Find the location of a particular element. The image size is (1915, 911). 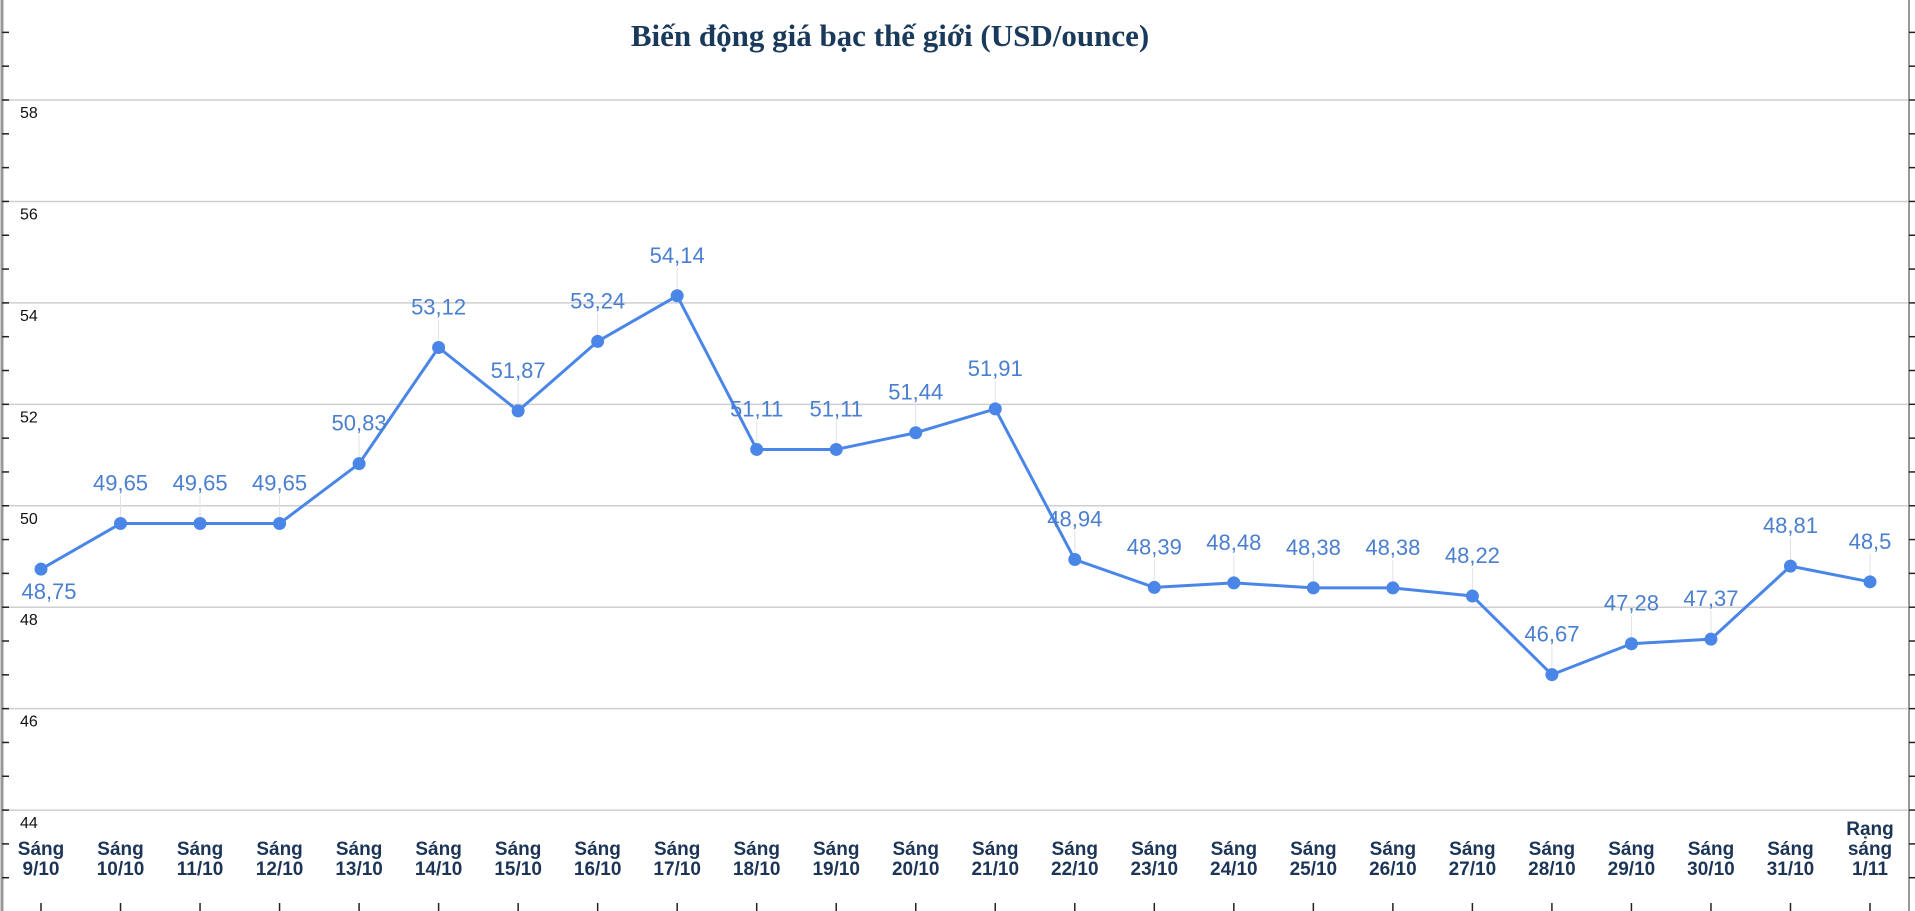

x-tick-label: Sáng 15/10 is located at coordinates (518, 859).